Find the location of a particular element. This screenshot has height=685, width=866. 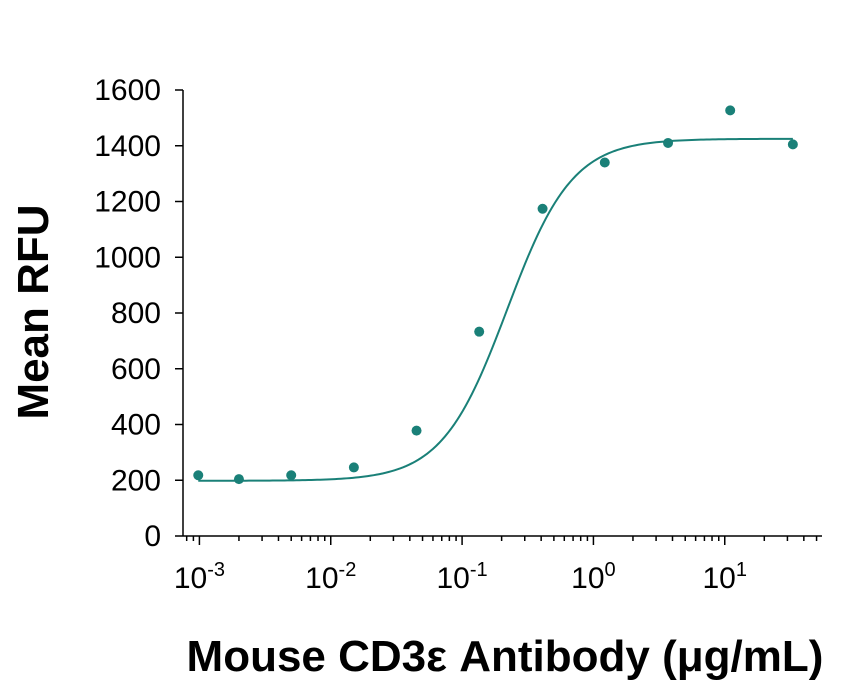

y-tick-label: 1400 is located at coordinates (127, 146).